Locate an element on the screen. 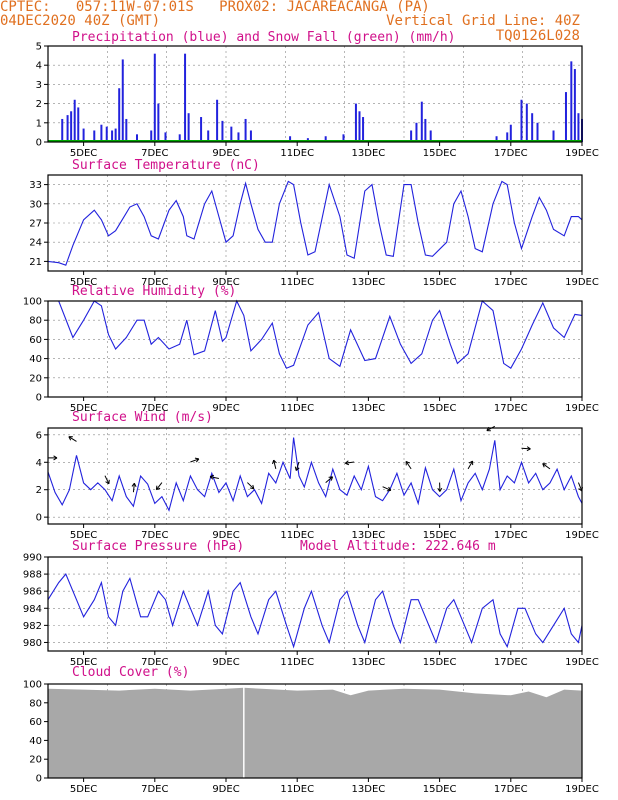  frame-precip is located at coordinates (315, 94).